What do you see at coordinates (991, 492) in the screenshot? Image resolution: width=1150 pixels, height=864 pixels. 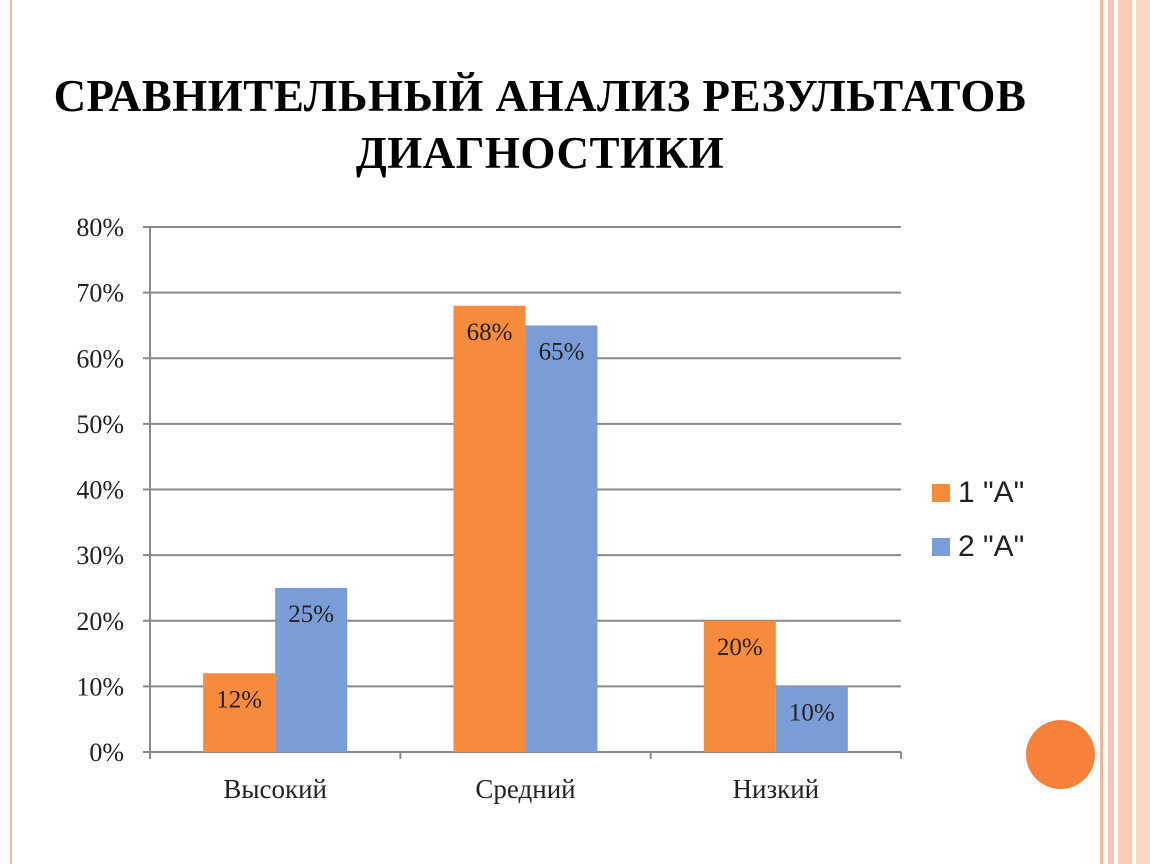 I see `legend-label-series-1: 1 "А"` at bounding box center [991, 492].